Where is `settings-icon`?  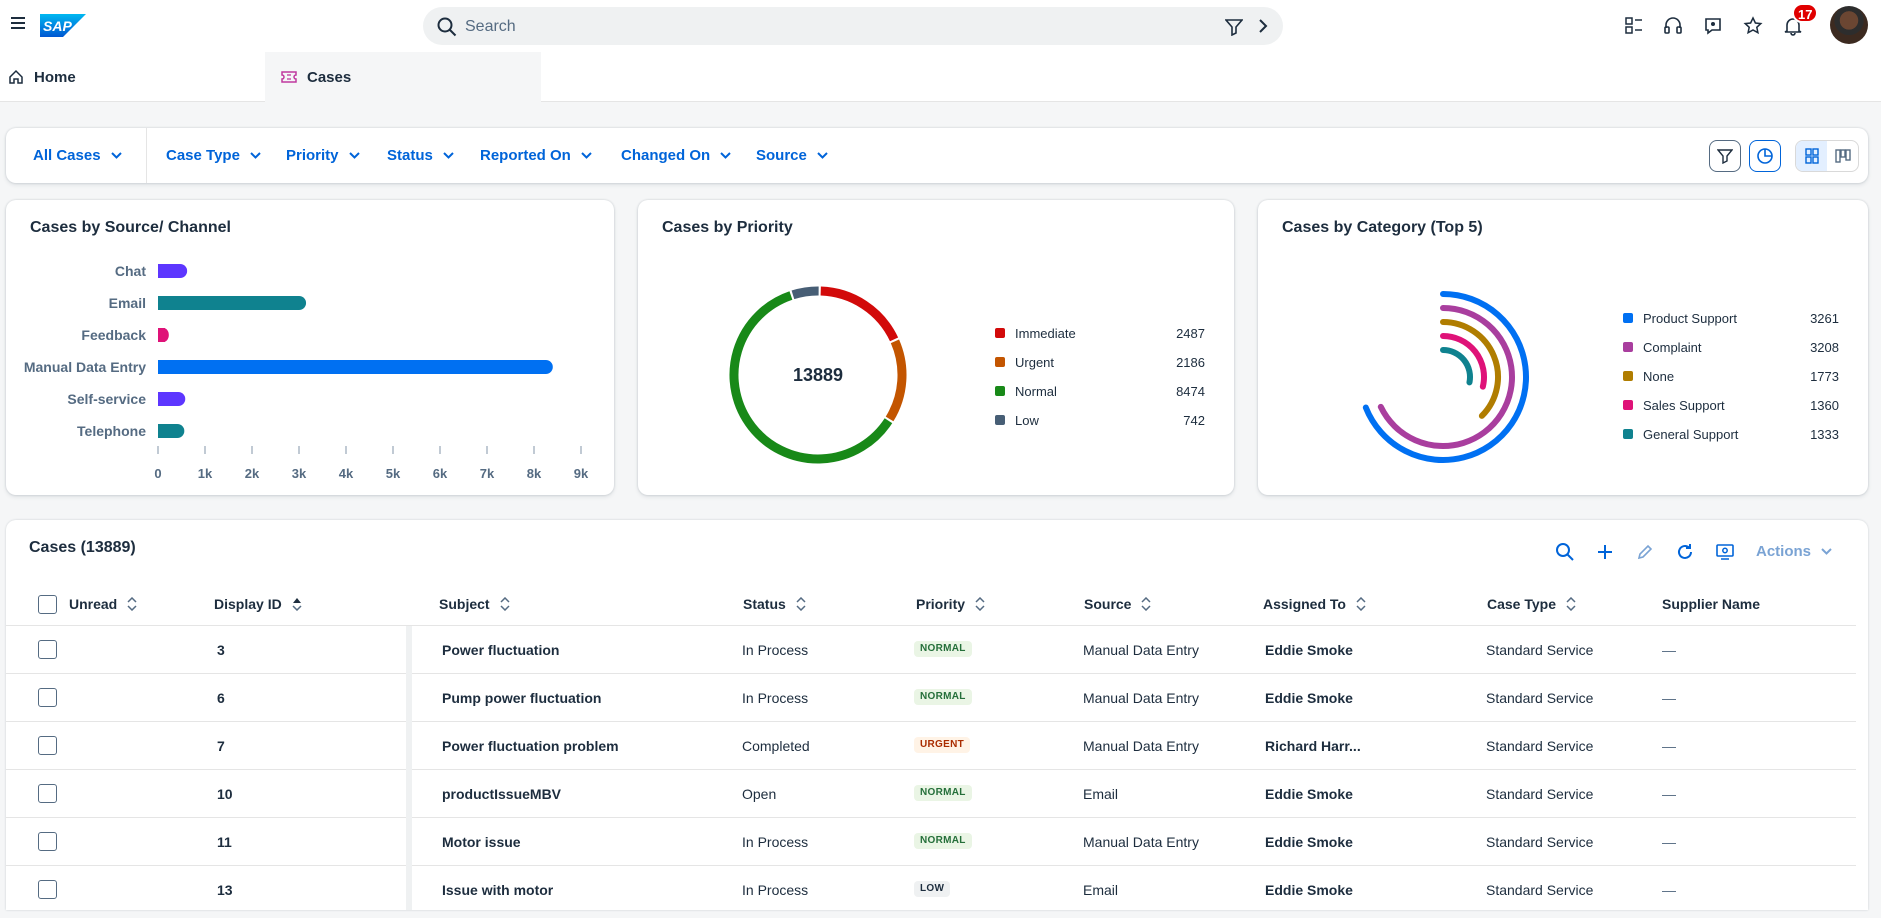
settings-icon is located at coordinates (1725, 552).